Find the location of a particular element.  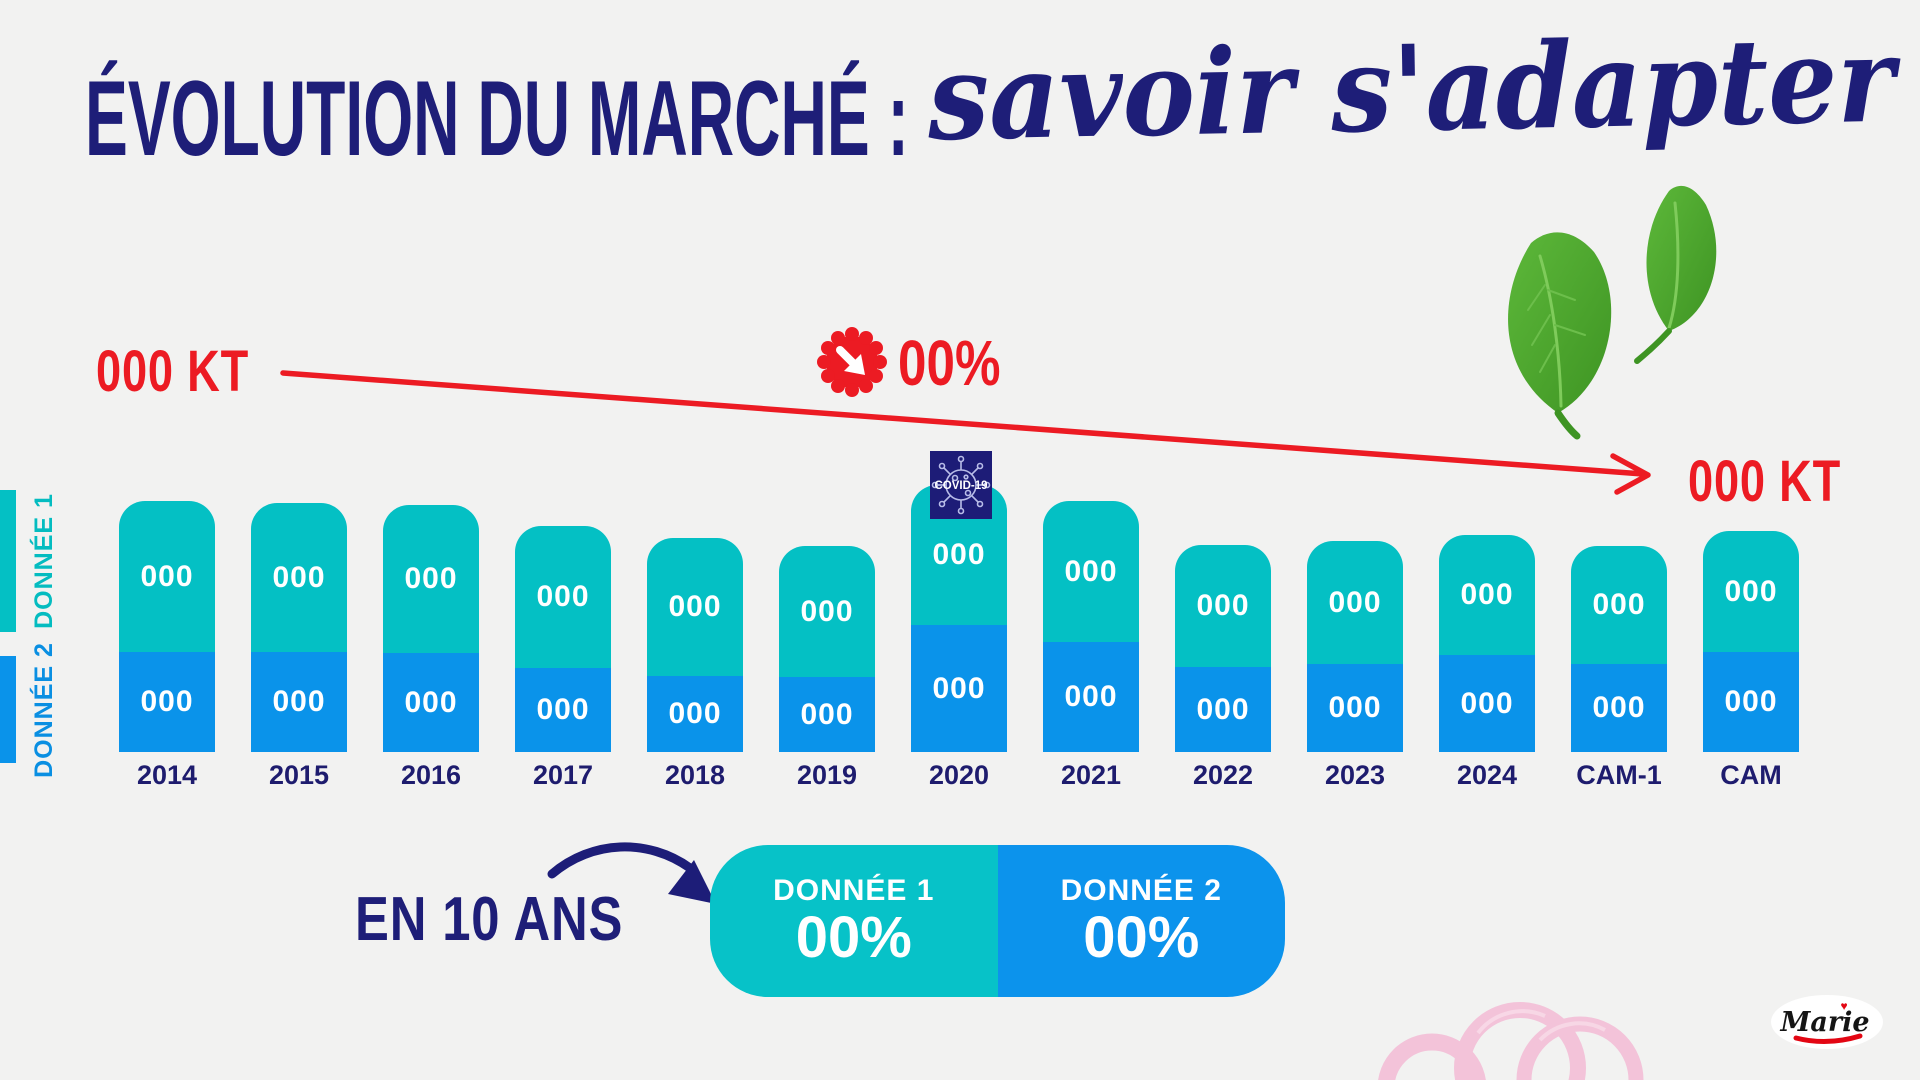

bar-CAM-1: 000 000 is located at coordinates (1619, 649).